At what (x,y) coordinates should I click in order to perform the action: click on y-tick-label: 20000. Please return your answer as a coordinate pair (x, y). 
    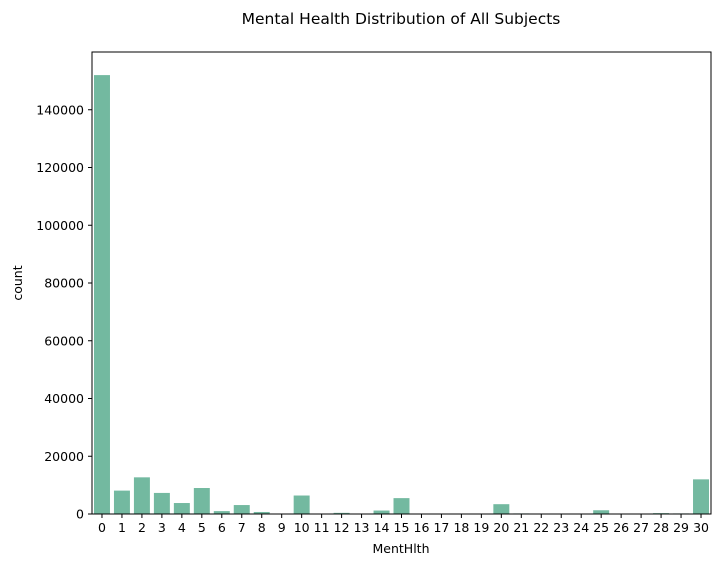
    Looking at the image, I should click on (64, 456).